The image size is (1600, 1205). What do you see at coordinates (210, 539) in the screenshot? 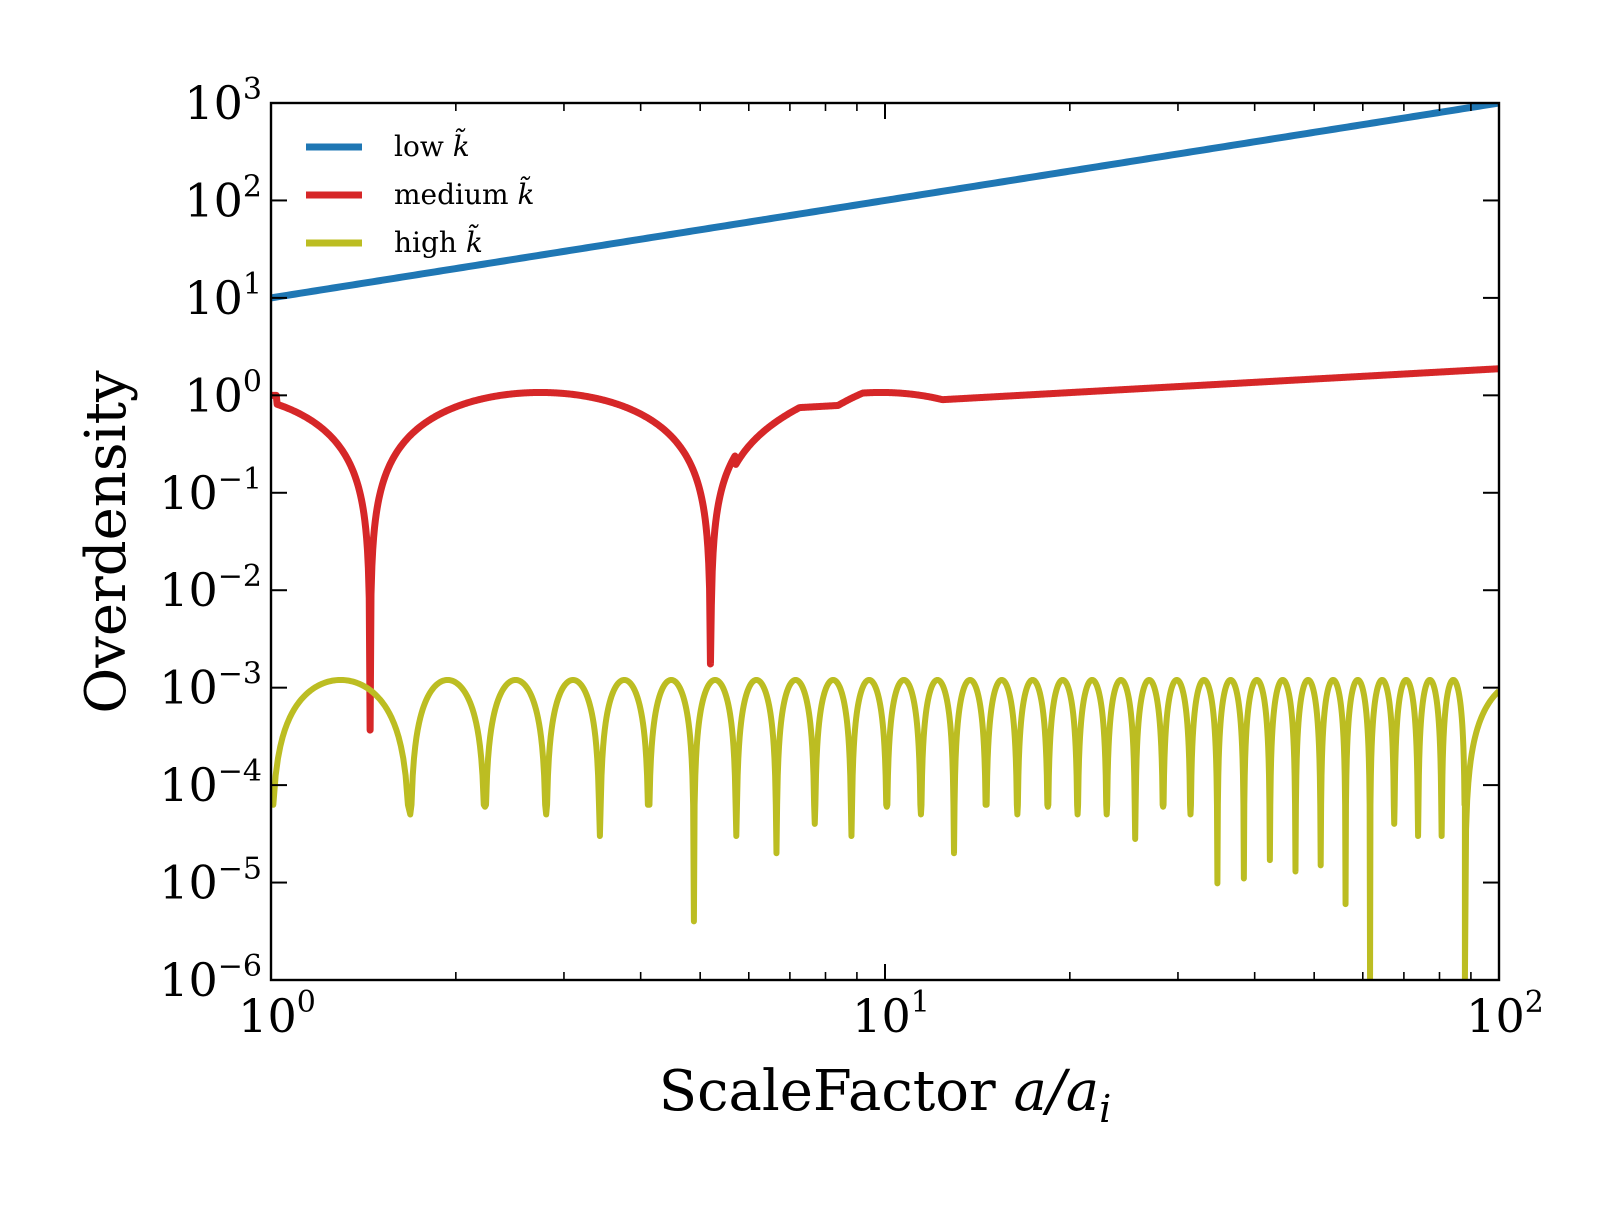
I see `y-tick-labels: 10³ 10² 10¹ 10⁰ 10⁻¹ 10⁻² 10⁻³ 10⁻⁴ 10⁻⁵ 10⁻⁶` at bounding box center [210, 539].